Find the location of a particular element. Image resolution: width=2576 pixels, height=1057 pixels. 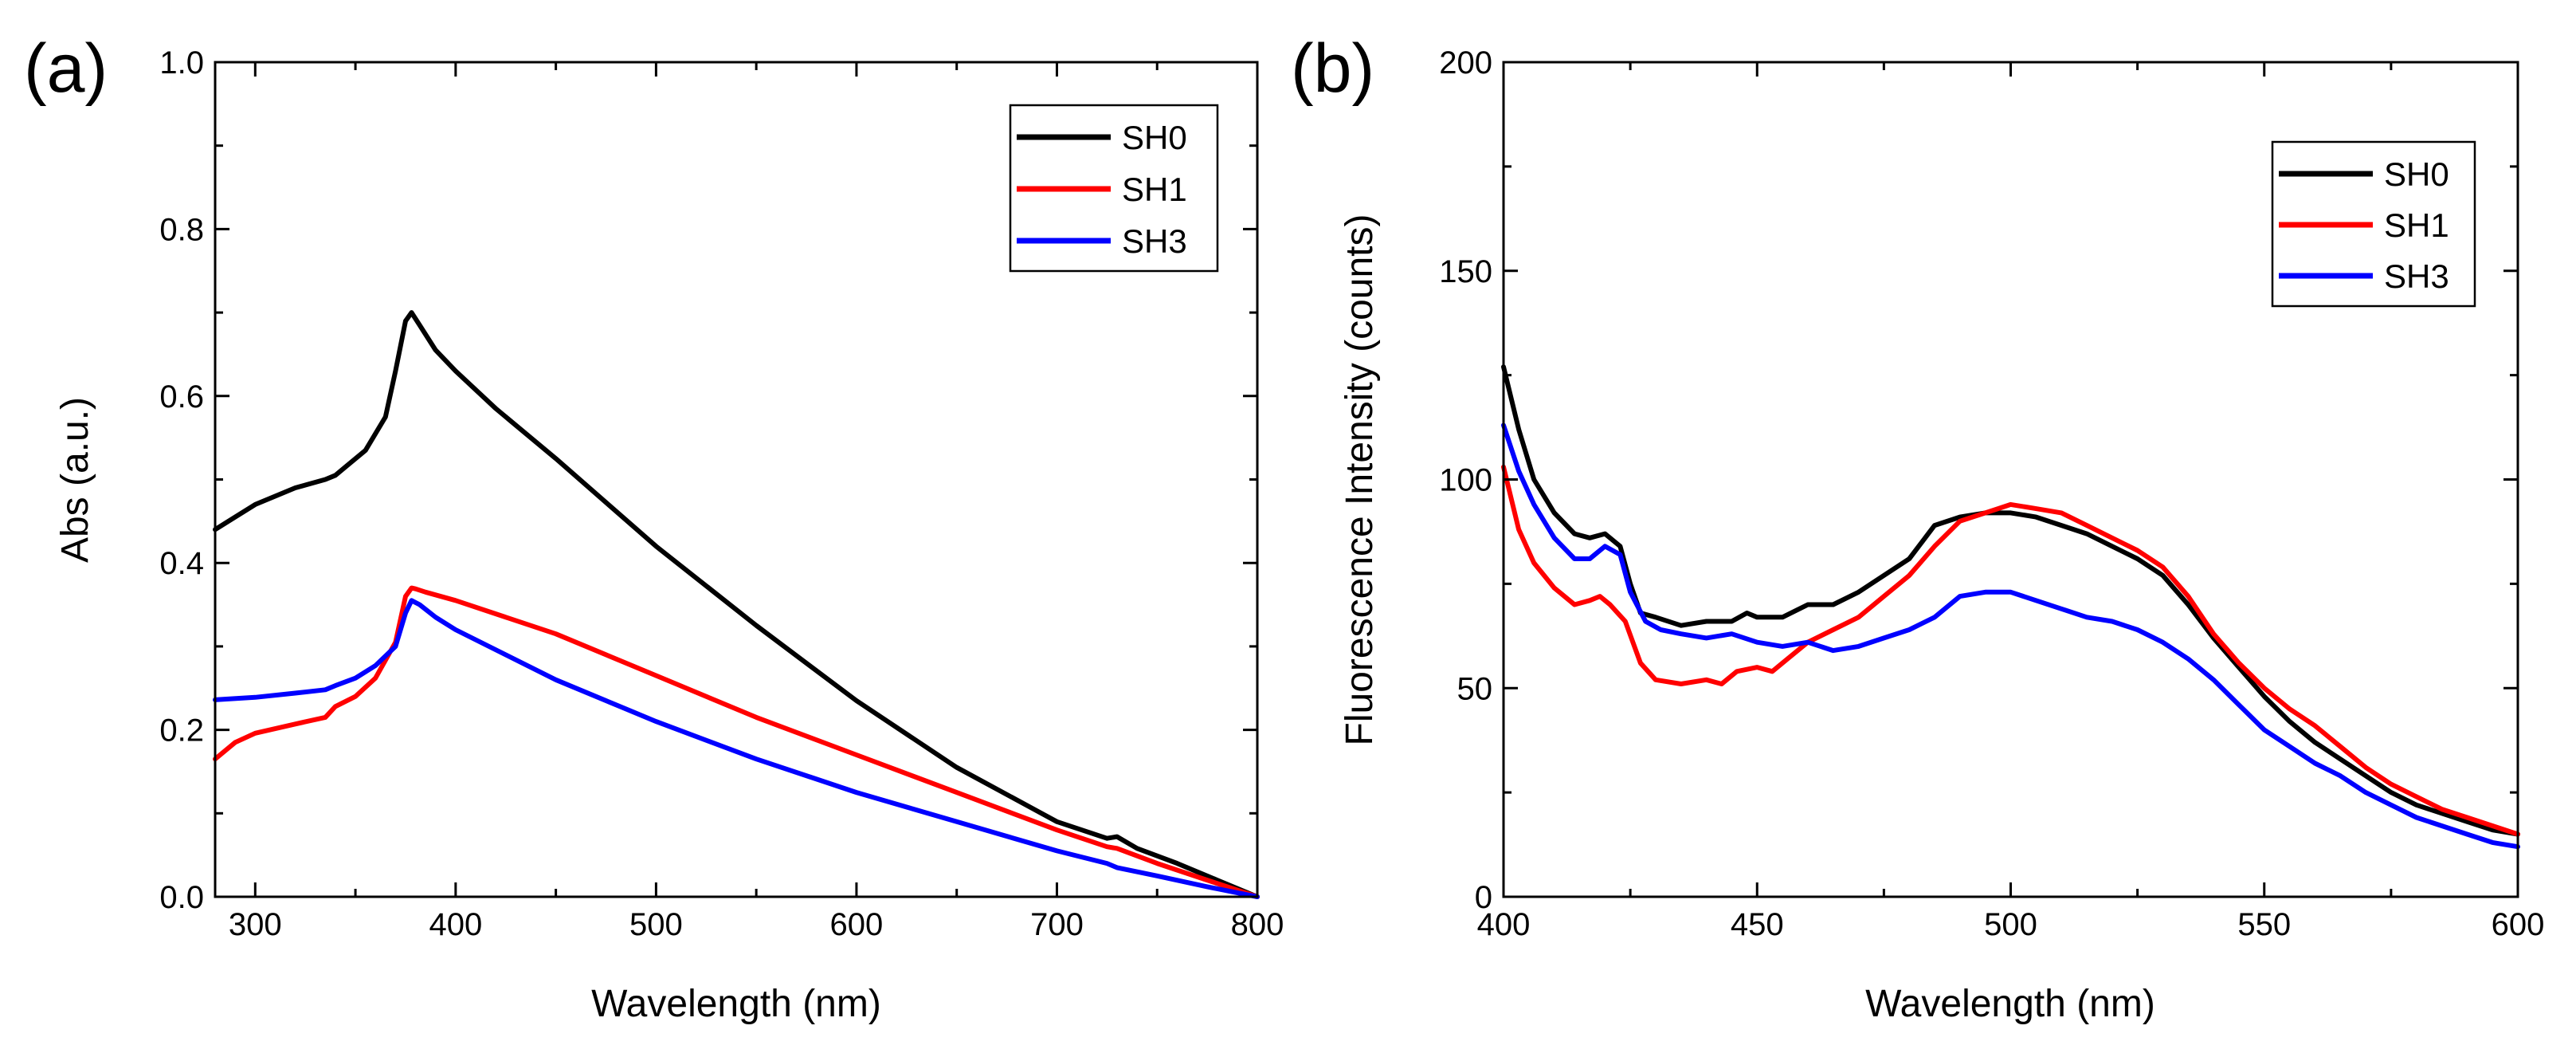

panel-b-legend: SH0 SH1 SH3 is located at coordinates (2374, 224).